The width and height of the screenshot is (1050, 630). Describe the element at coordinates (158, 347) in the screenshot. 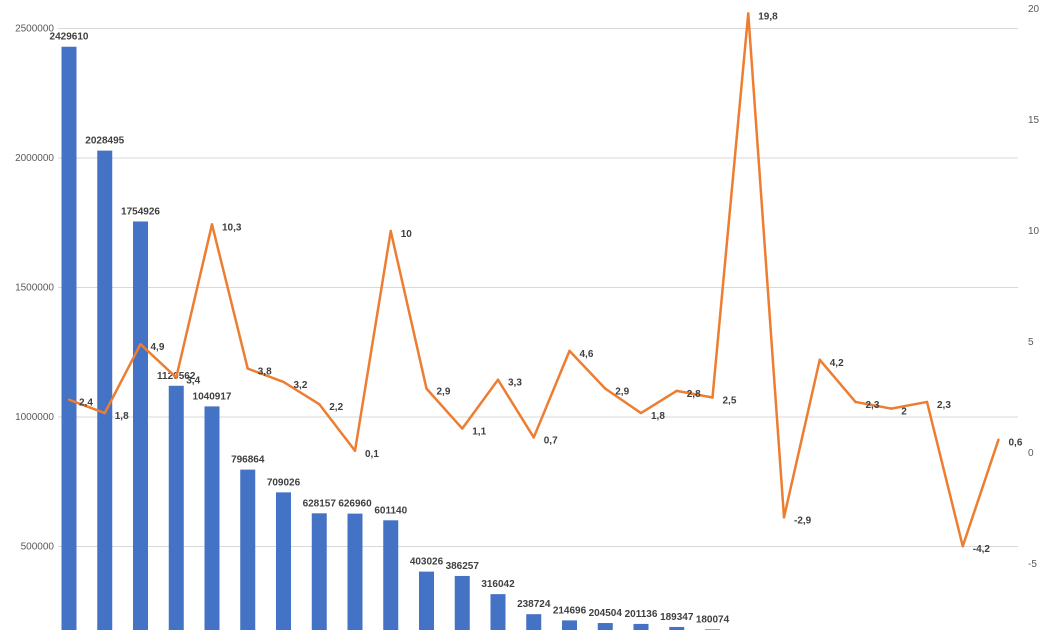

I see `line-value-label: 4,9` at that location.